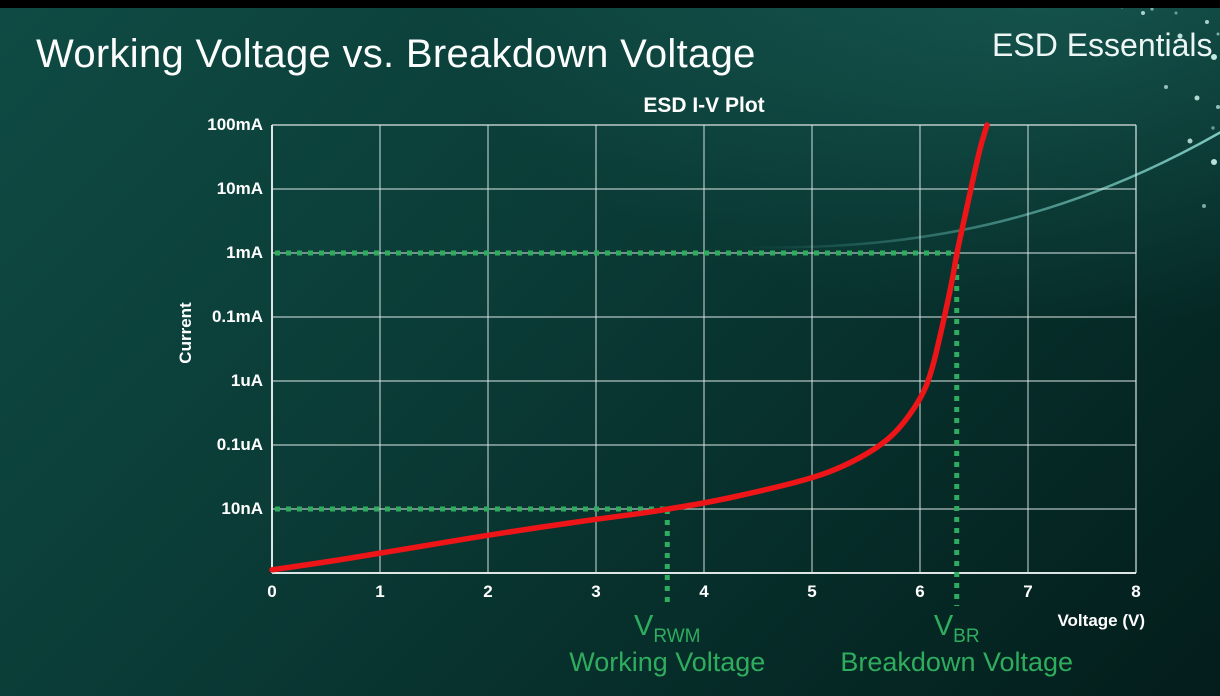 The height and width of the screenshot is (696, 1220). I want to click on y-tick-label: 10nA, so click(242, 508).